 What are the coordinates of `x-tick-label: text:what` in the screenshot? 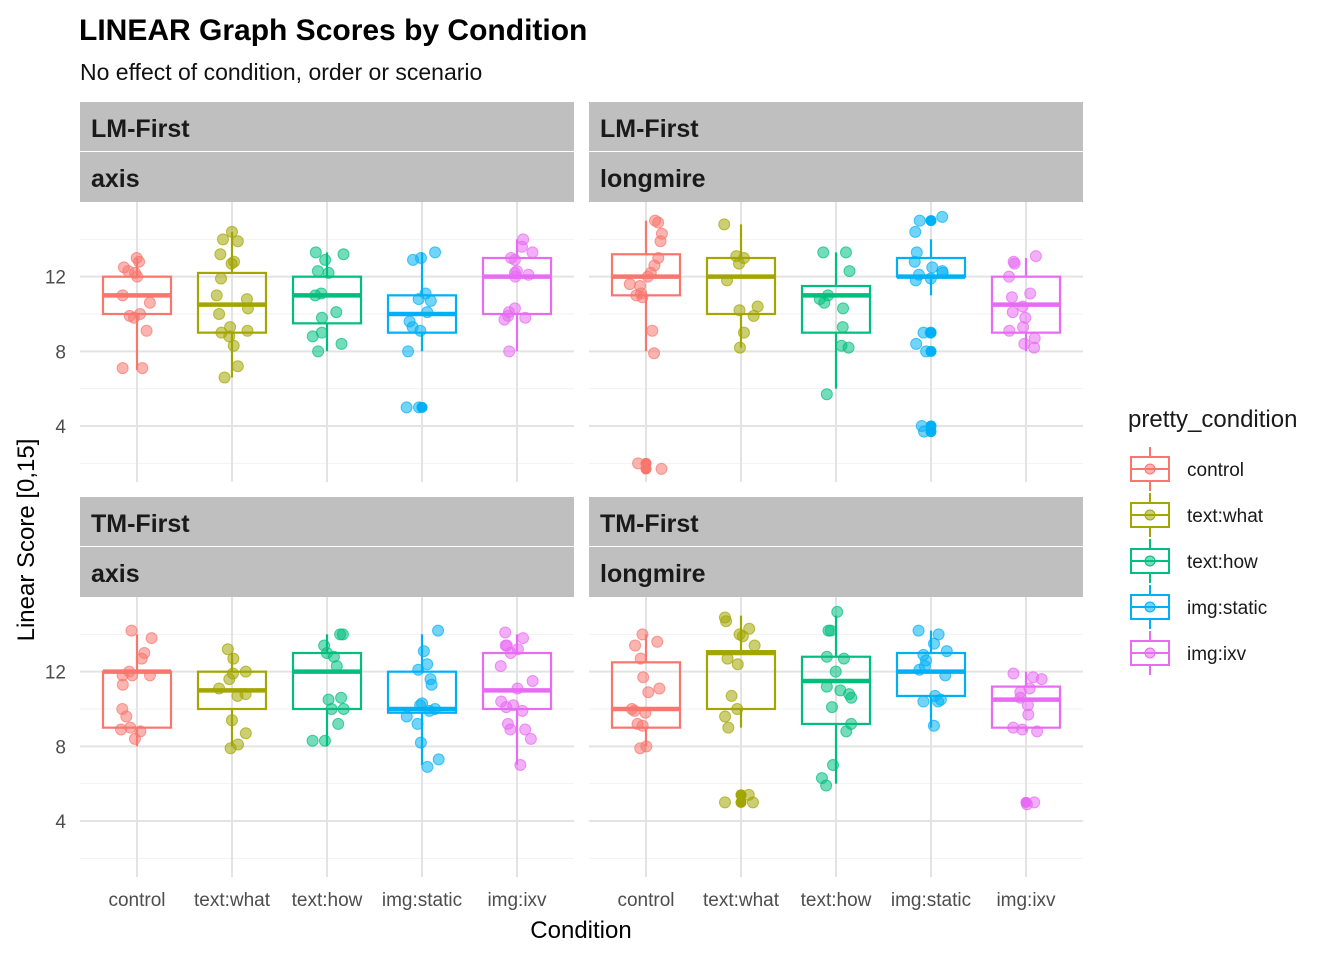 It's located at (232, 900).